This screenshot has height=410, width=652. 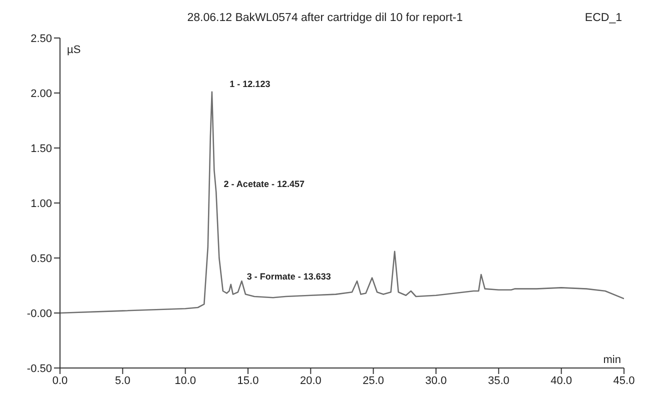 What do you see at coordinates (185, 380) in the screenshot?
I see `x-tick-label: 10.0` at bounding box center [185, 380].